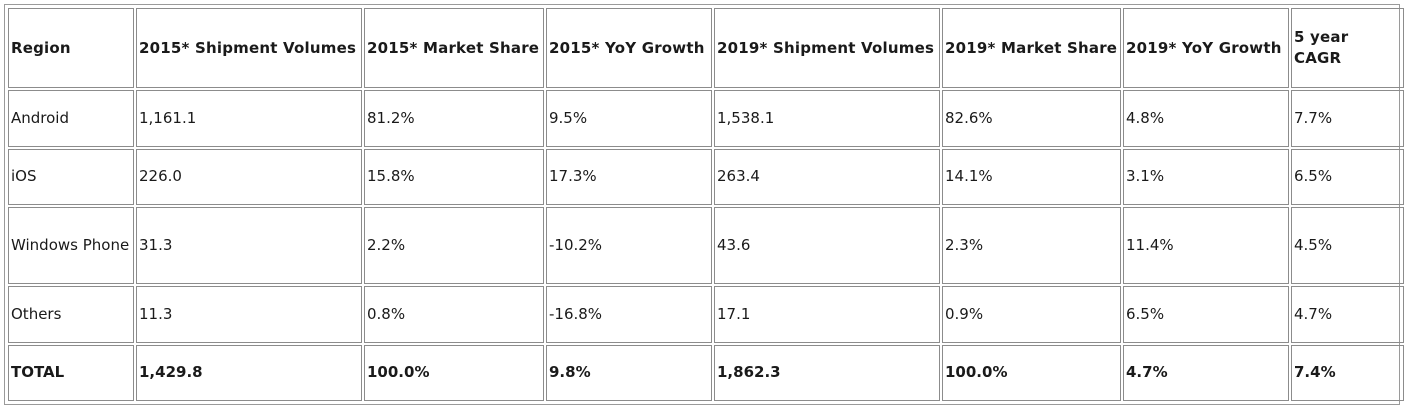 The image size is (1404, 408). Describe the element at coordinates (827, 372) in the screenshot. I see `total-cell: 1,862.3` at that location.